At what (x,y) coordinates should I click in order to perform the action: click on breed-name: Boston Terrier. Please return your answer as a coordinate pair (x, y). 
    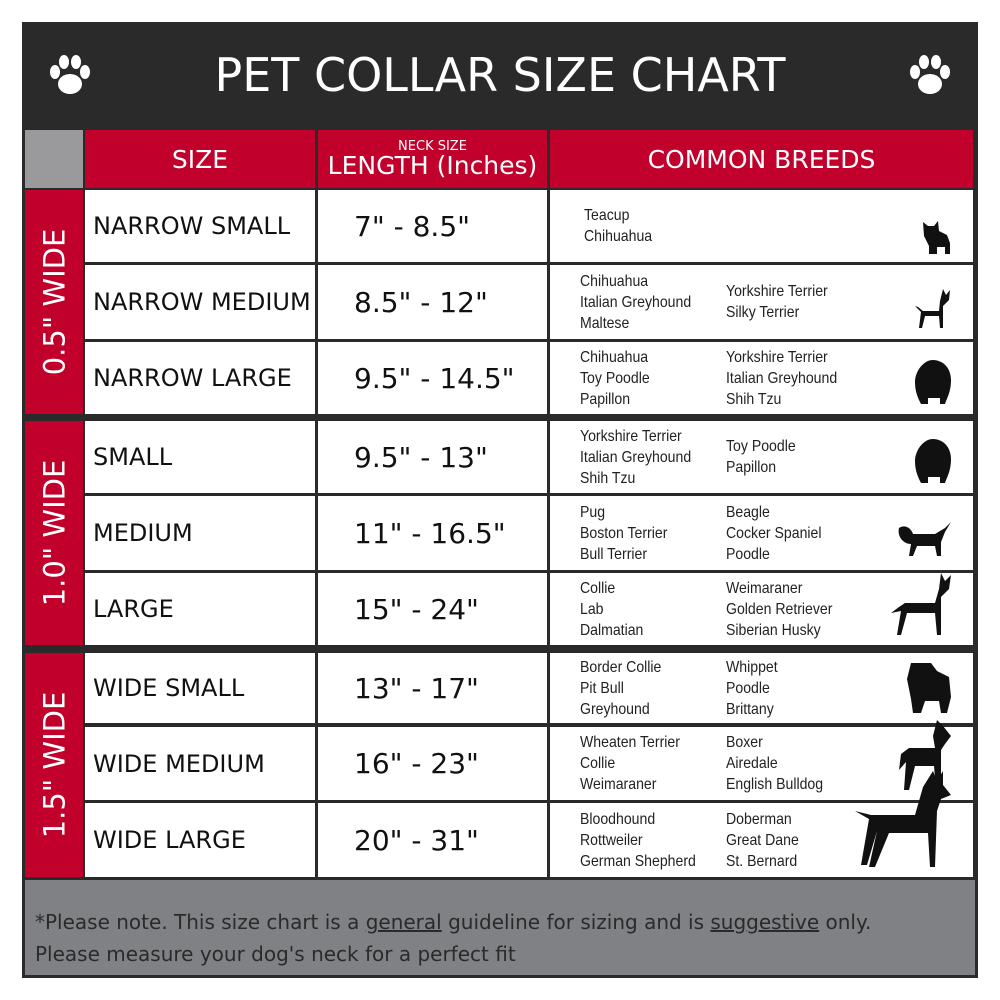
    Looking at the image, I should click on (624, 533).